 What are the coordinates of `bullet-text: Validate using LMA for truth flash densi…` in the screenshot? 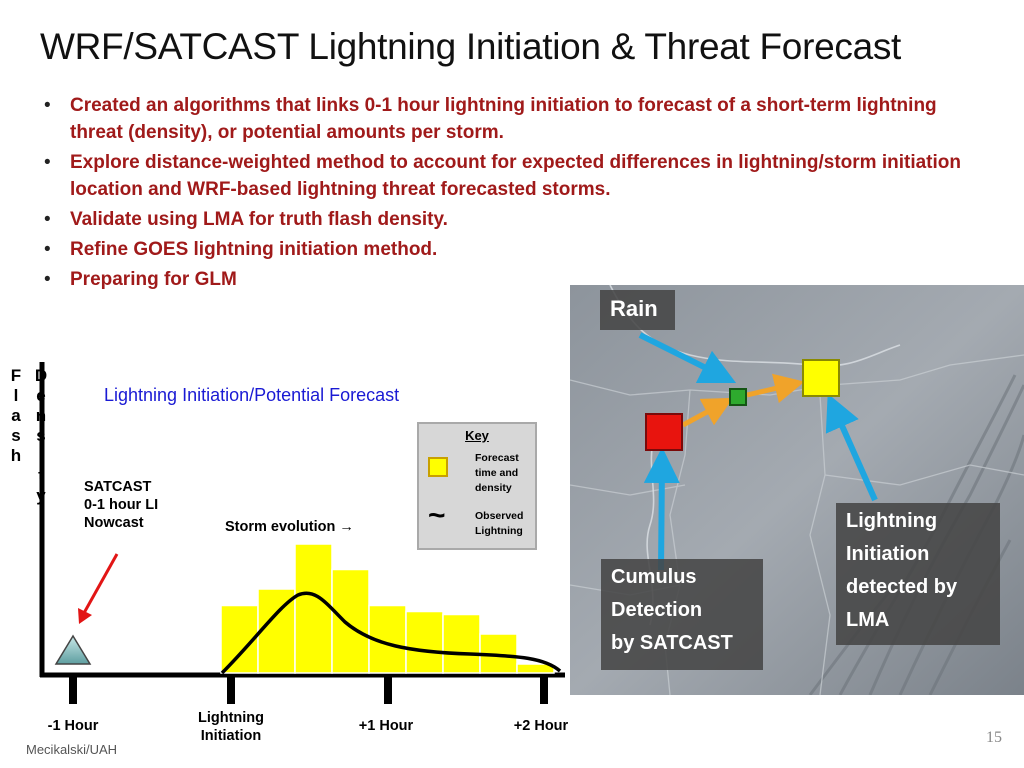 It's located at (259, 219).